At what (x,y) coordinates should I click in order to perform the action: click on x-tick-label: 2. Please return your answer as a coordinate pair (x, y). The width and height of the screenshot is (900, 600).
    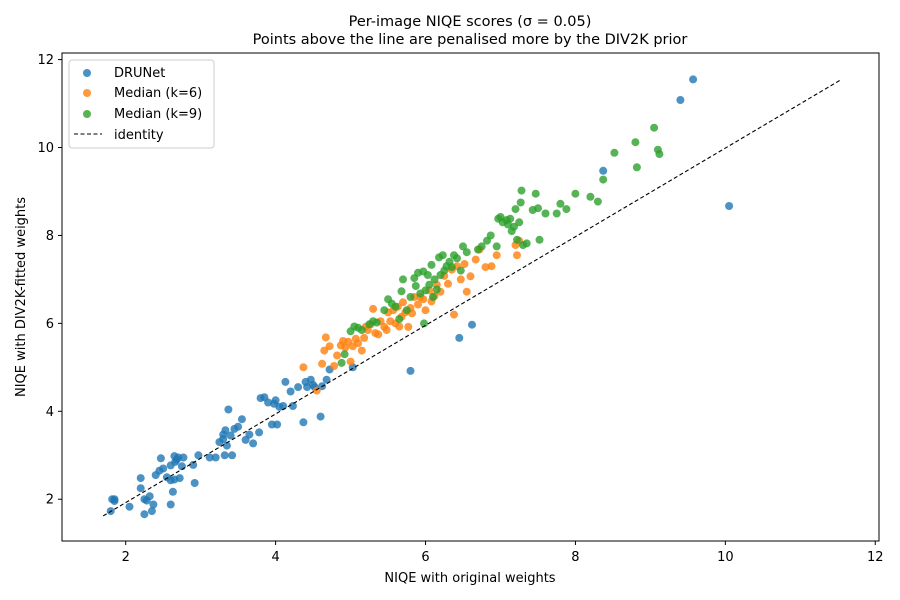
    Looking at the image, I should click on (126, 557).